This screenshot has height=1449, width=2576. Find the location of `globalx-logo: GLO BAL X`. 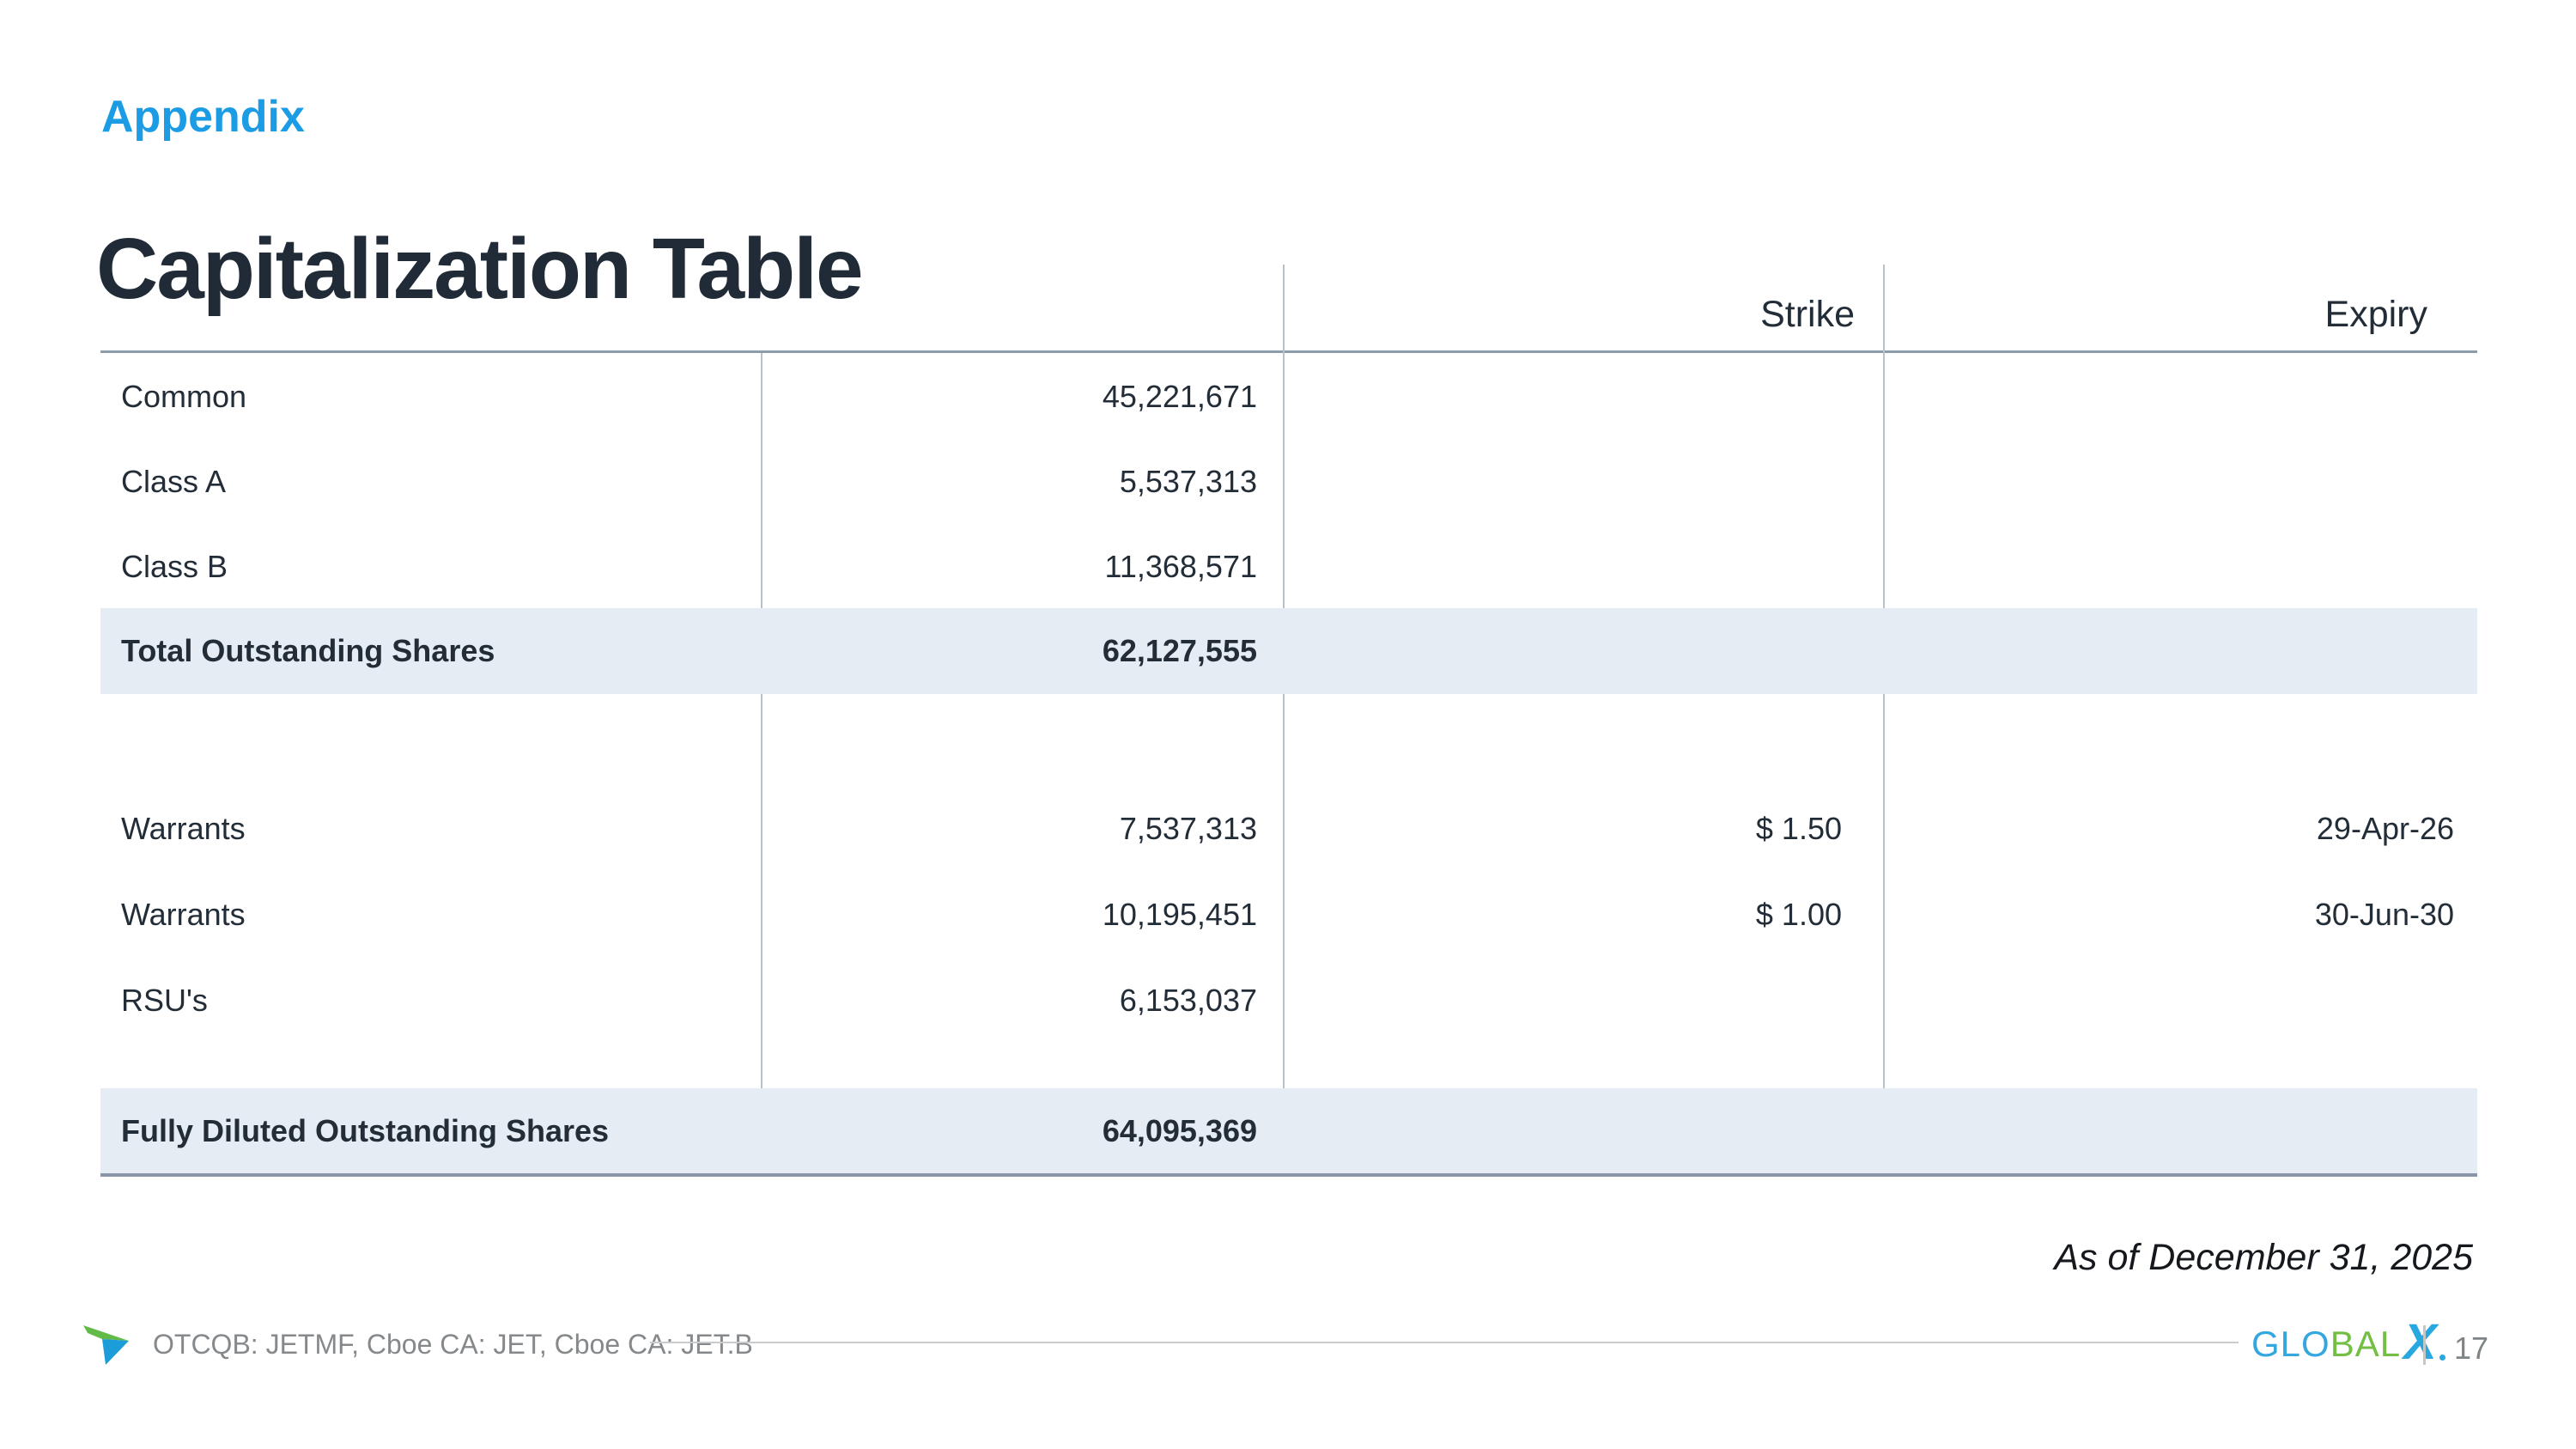

globalx-logo: GLO BAL X is located at coordinates (2348, 1342).